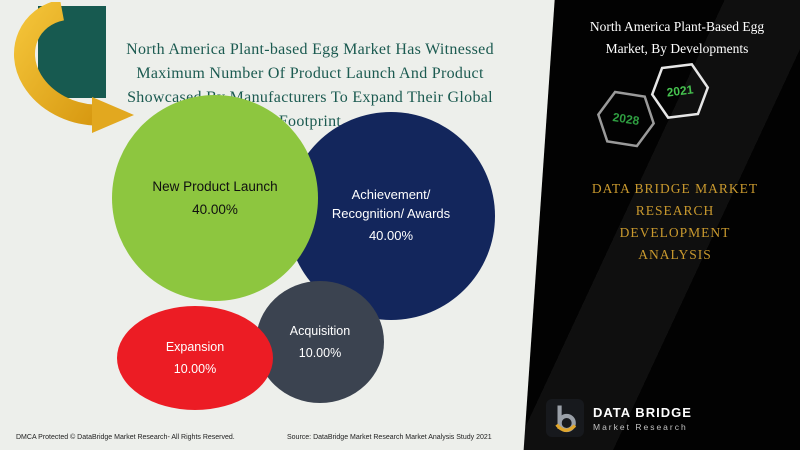 This screenshot has height=450, width=800. I want to click on b-glyph-icon, so click(566, 419).